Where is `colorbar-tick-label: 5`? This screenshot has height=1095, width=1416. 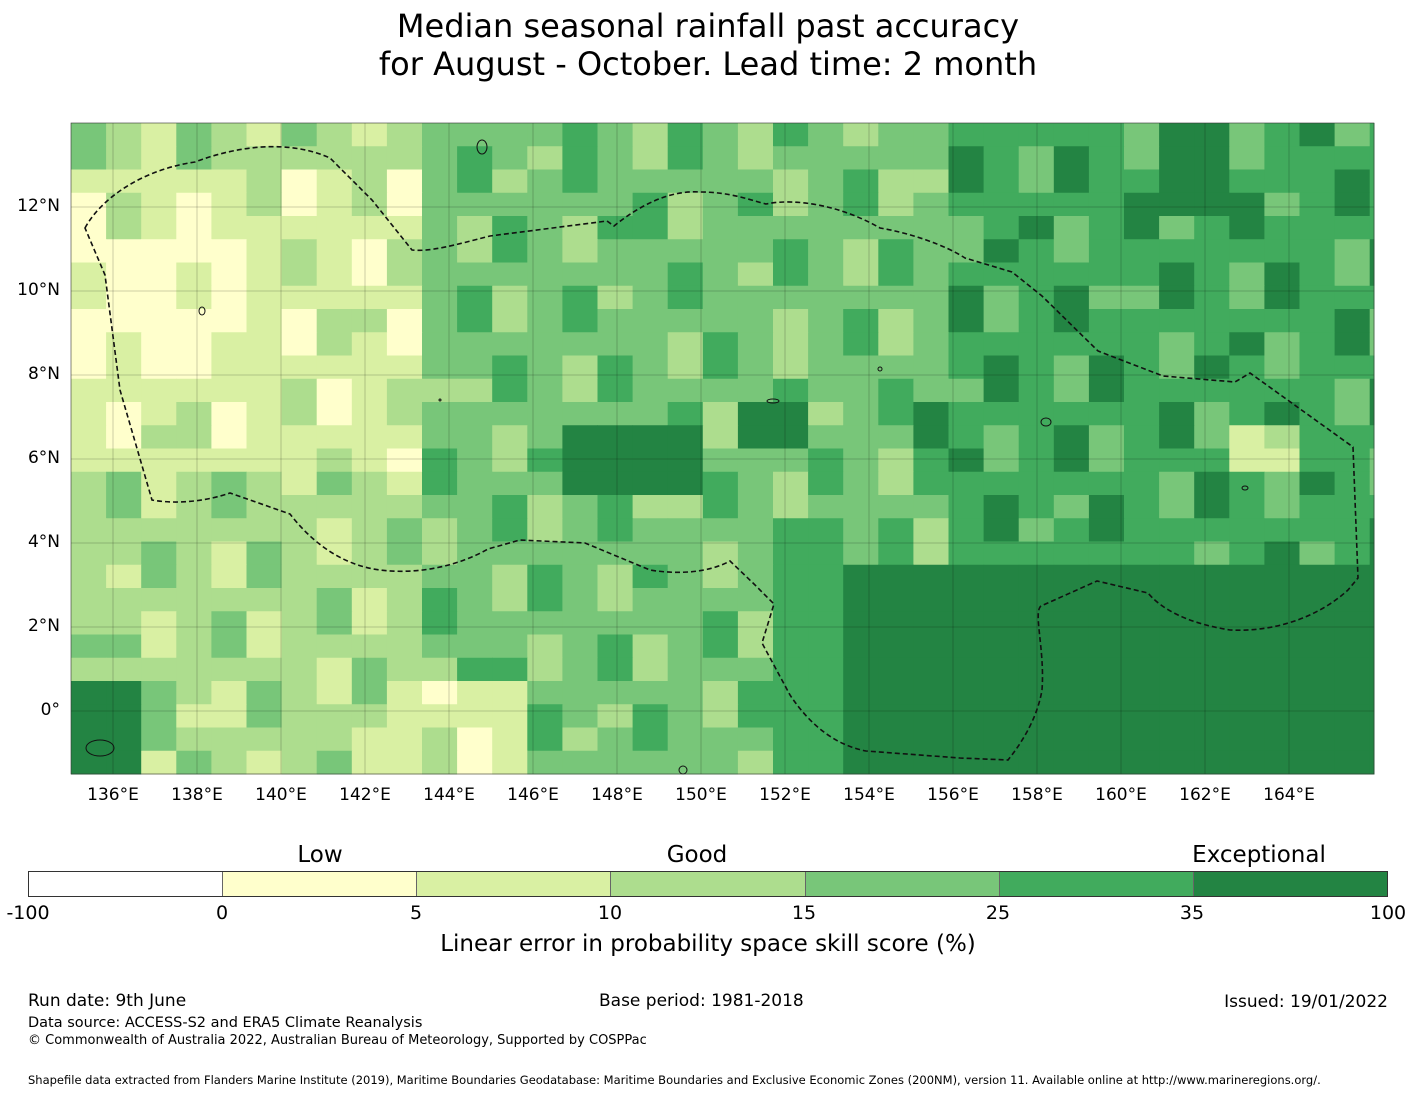
colorbar-tick-label: 5 is located at coordinates (416, 913).